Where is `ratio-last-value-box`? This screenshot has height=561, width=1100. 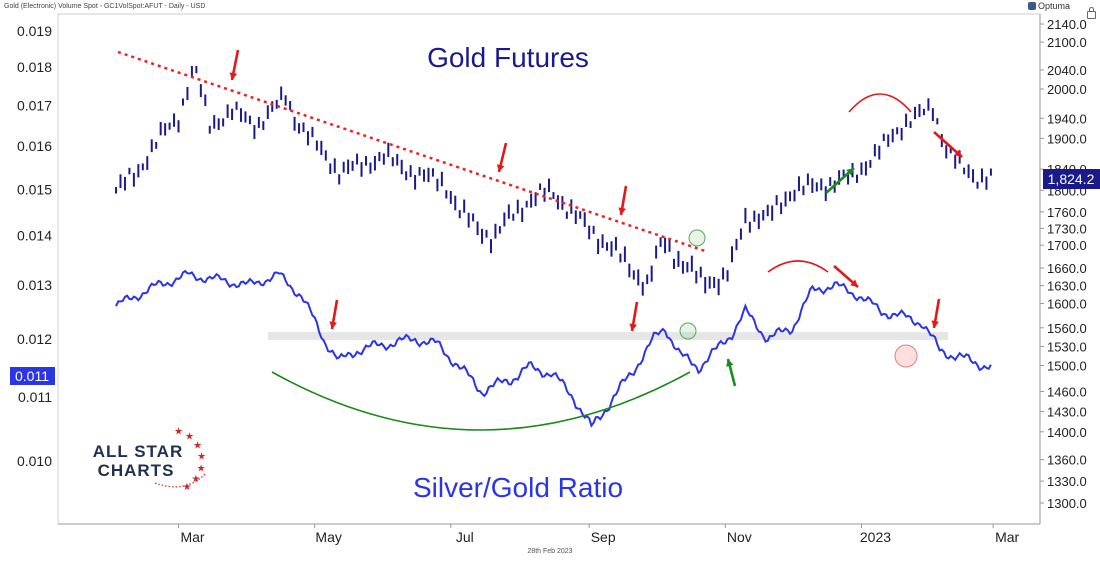
ratio-last-value-box is located at coordinates (32, 376).